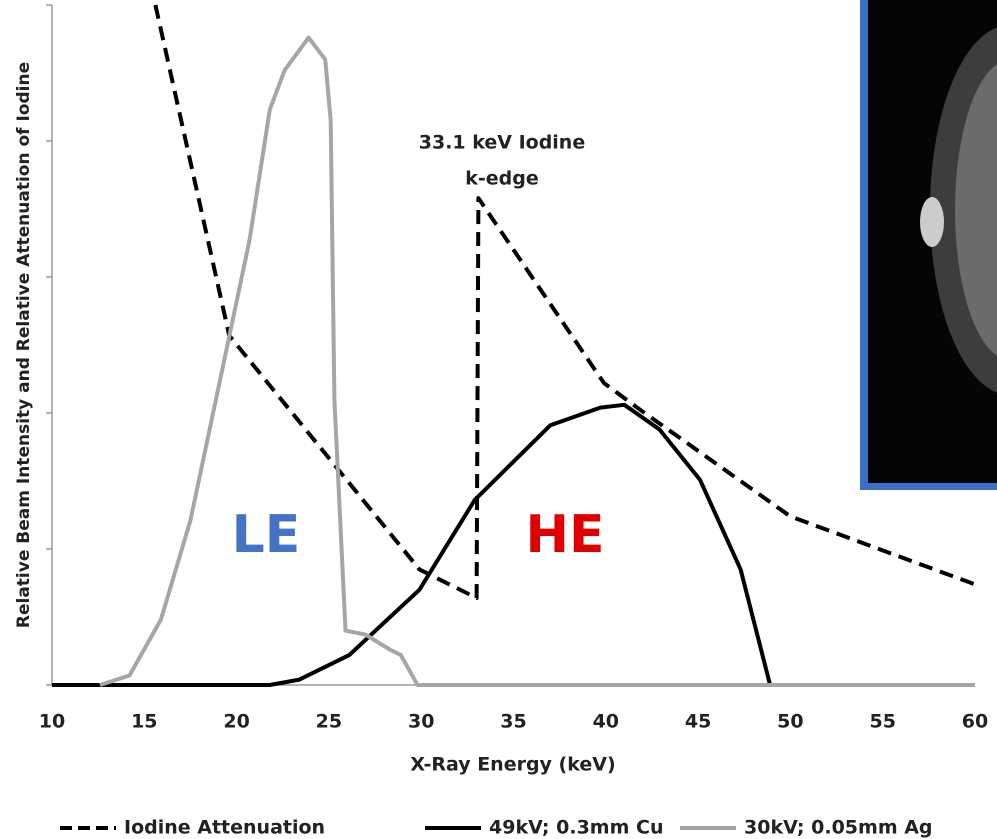 The image size is (997, 839). Describe the element at coordinates (606, 722) in the screenshot. I see `x-tick-label: 40` at that location.